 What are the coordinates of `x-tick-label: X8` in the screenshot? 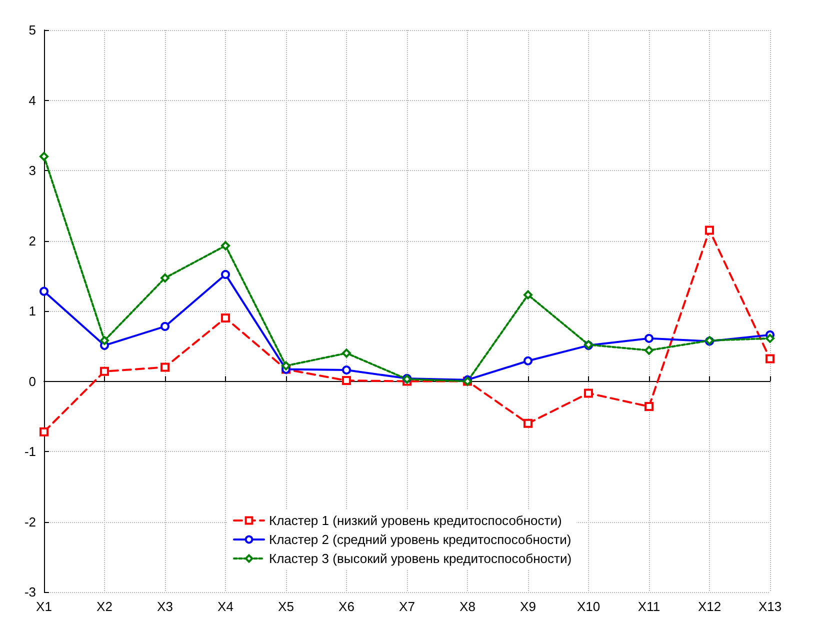 It's located at (468, 606).